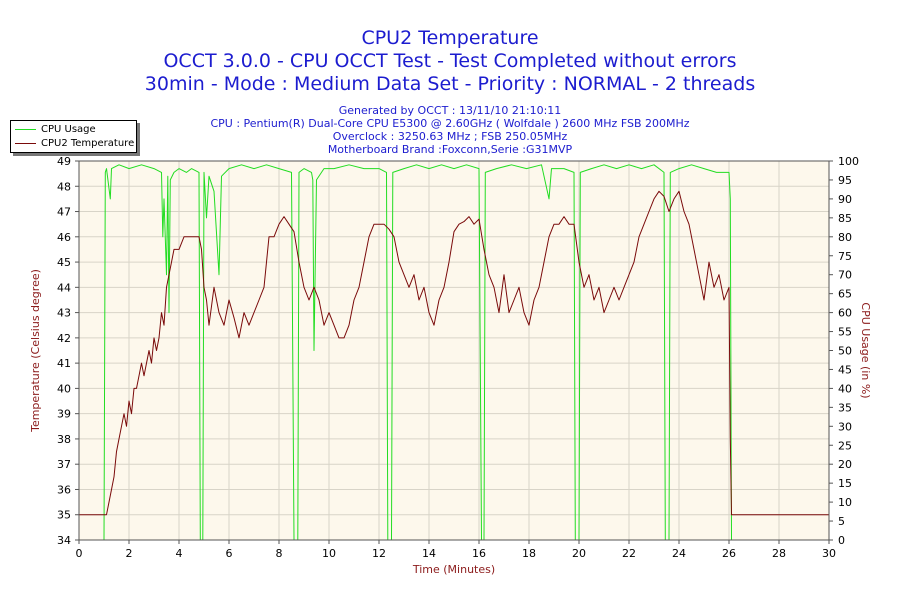 The height and width of the screenshot is (600, 900). Describe the element at coordinates (64, 439) in the screenshot. I see `y-left-tick-label: 38` at that location.